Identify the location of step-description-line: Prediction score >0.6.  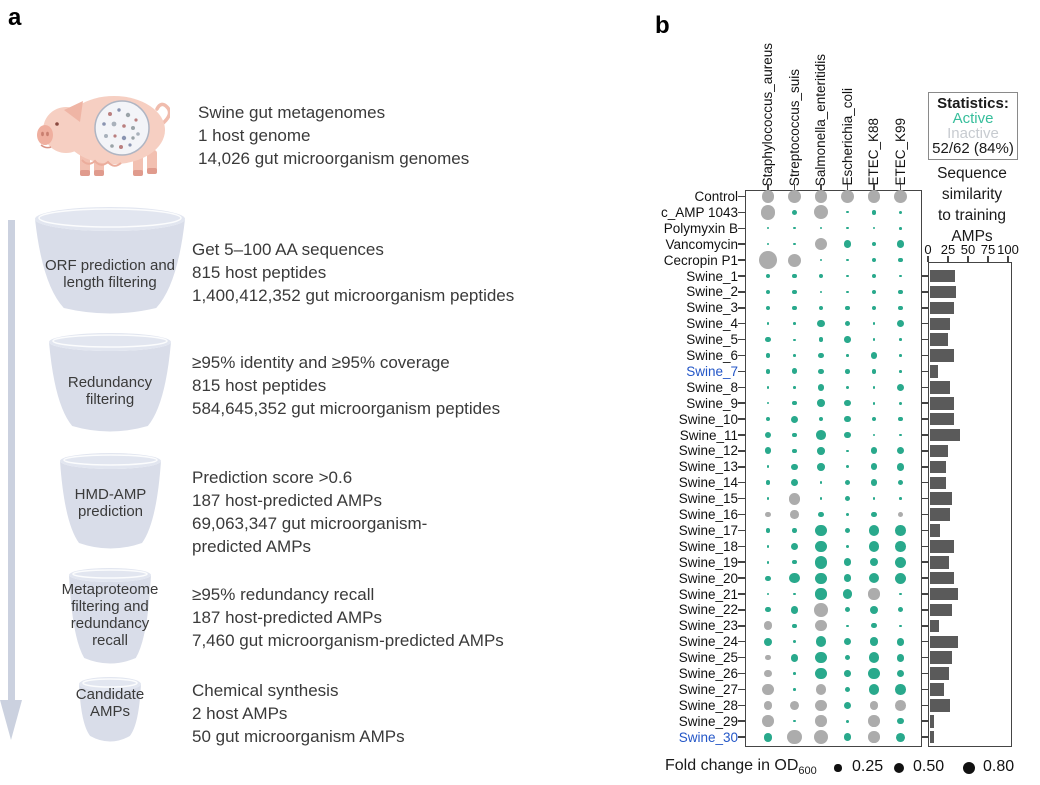
(272, 477).